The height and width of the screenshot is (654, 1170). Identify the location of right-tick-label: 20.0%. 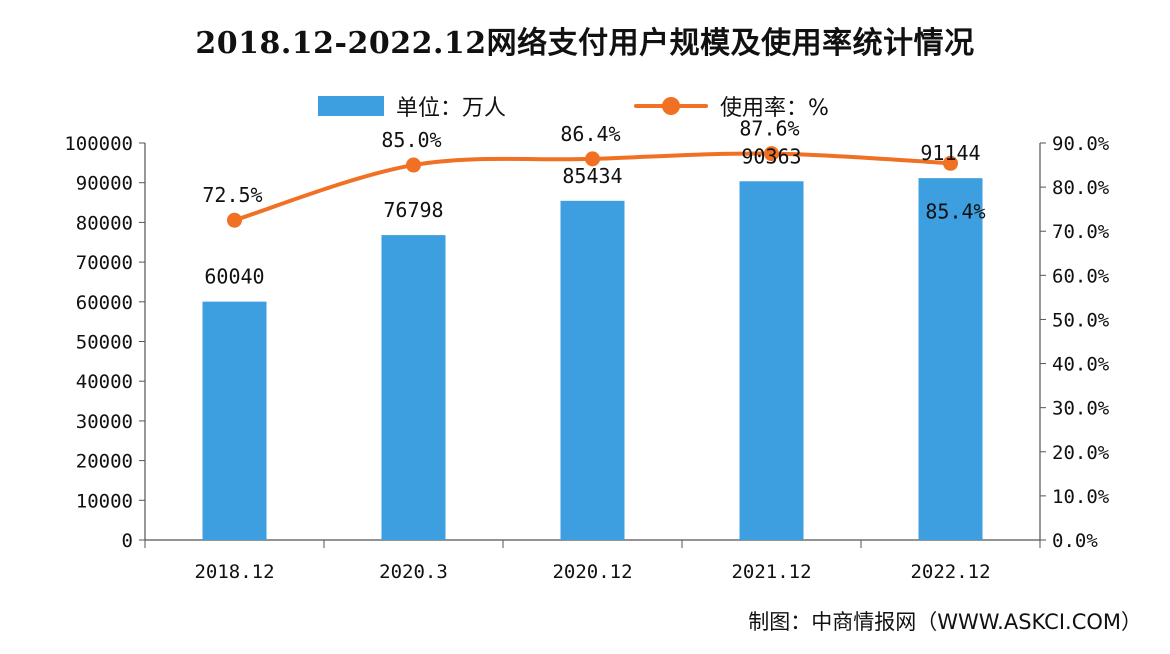
(1081, 453).